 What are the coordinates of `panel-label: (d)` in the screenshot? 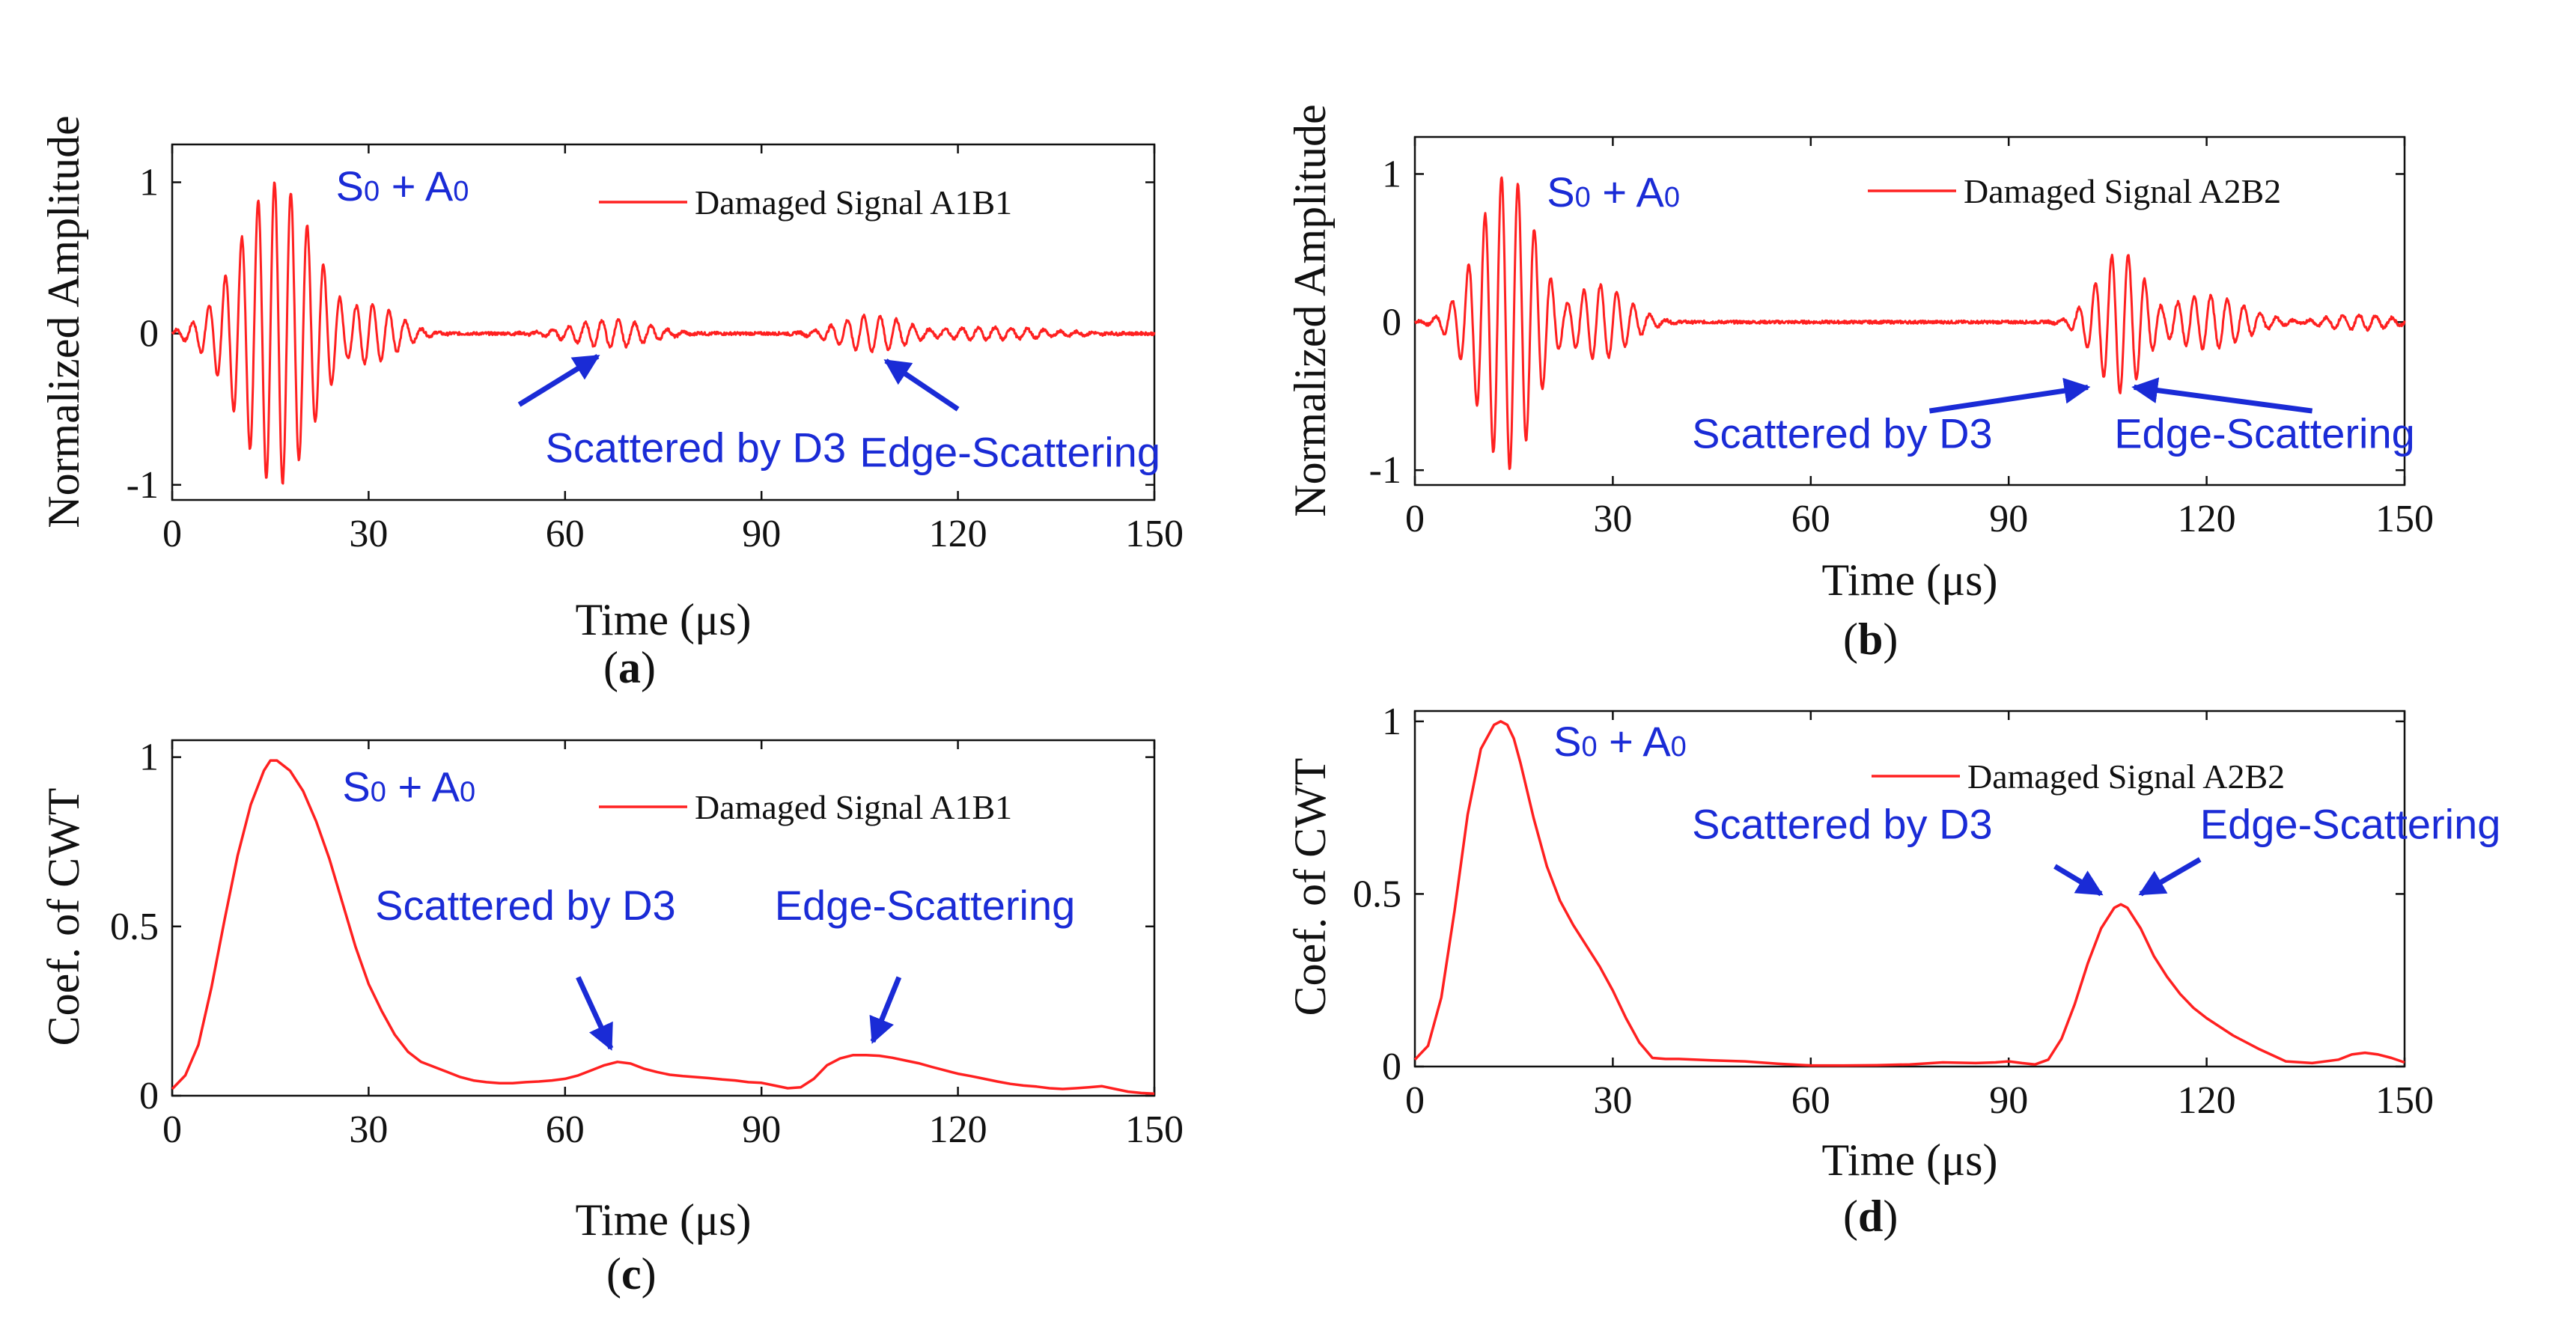 It's located at (1871, 1216).